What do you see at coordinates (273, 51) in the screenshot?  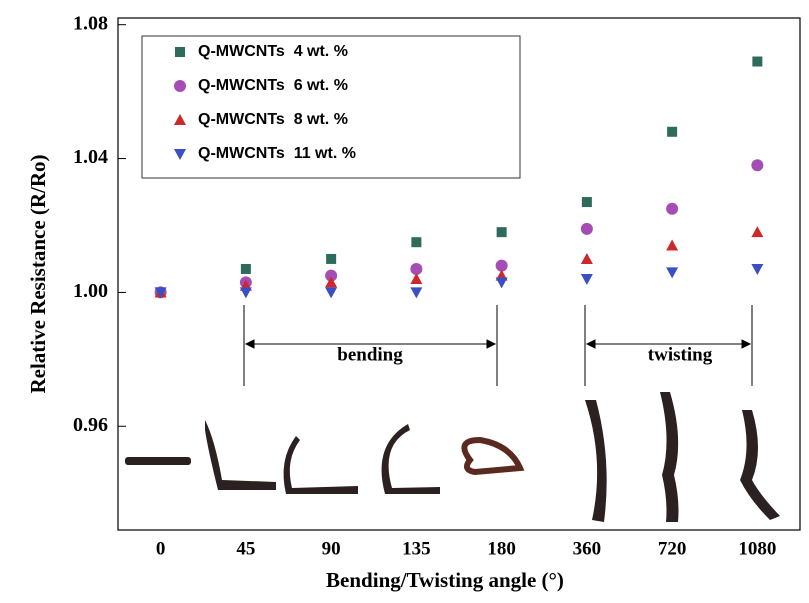 I see `legend-label: Q-MWCNTs 4 wt. %` at bounding box center [273, 51].